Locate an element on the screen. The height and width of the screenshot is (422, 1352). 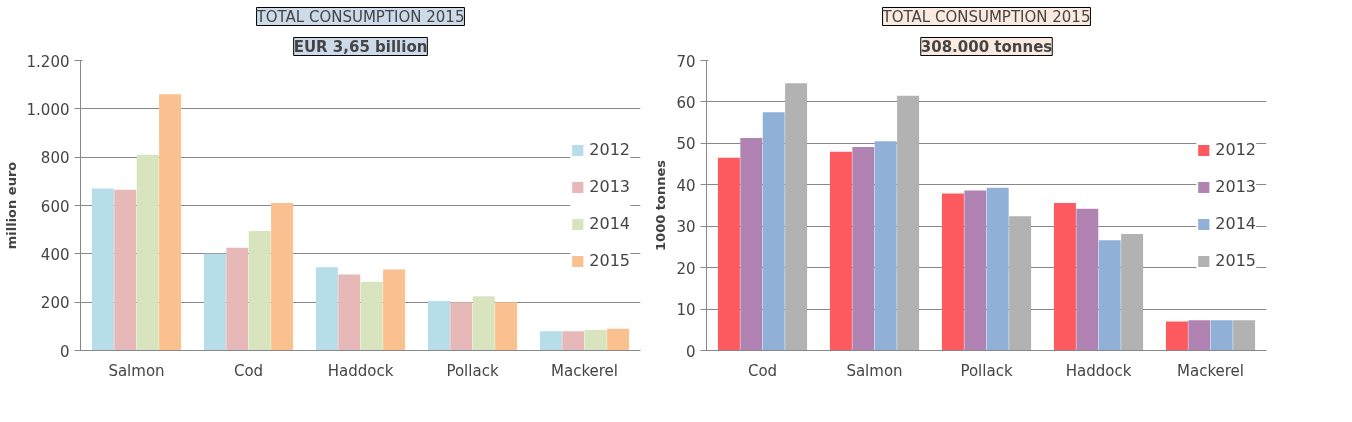
y-tick-label: 50 is located at coordinates (686, 144).